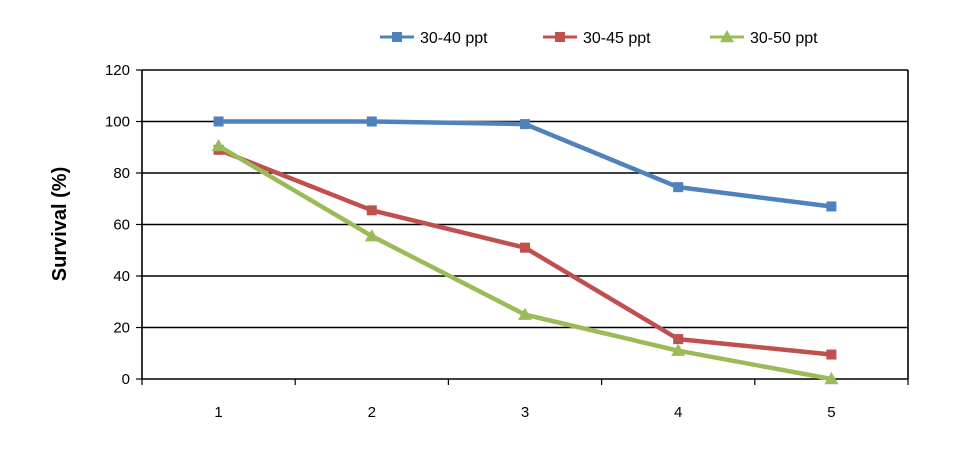 The height and width of the screenshot is (467, 960). I want to click on legend: 30-40 ppt 30-45 ppt 30-50 ppt, so click(599, 38).